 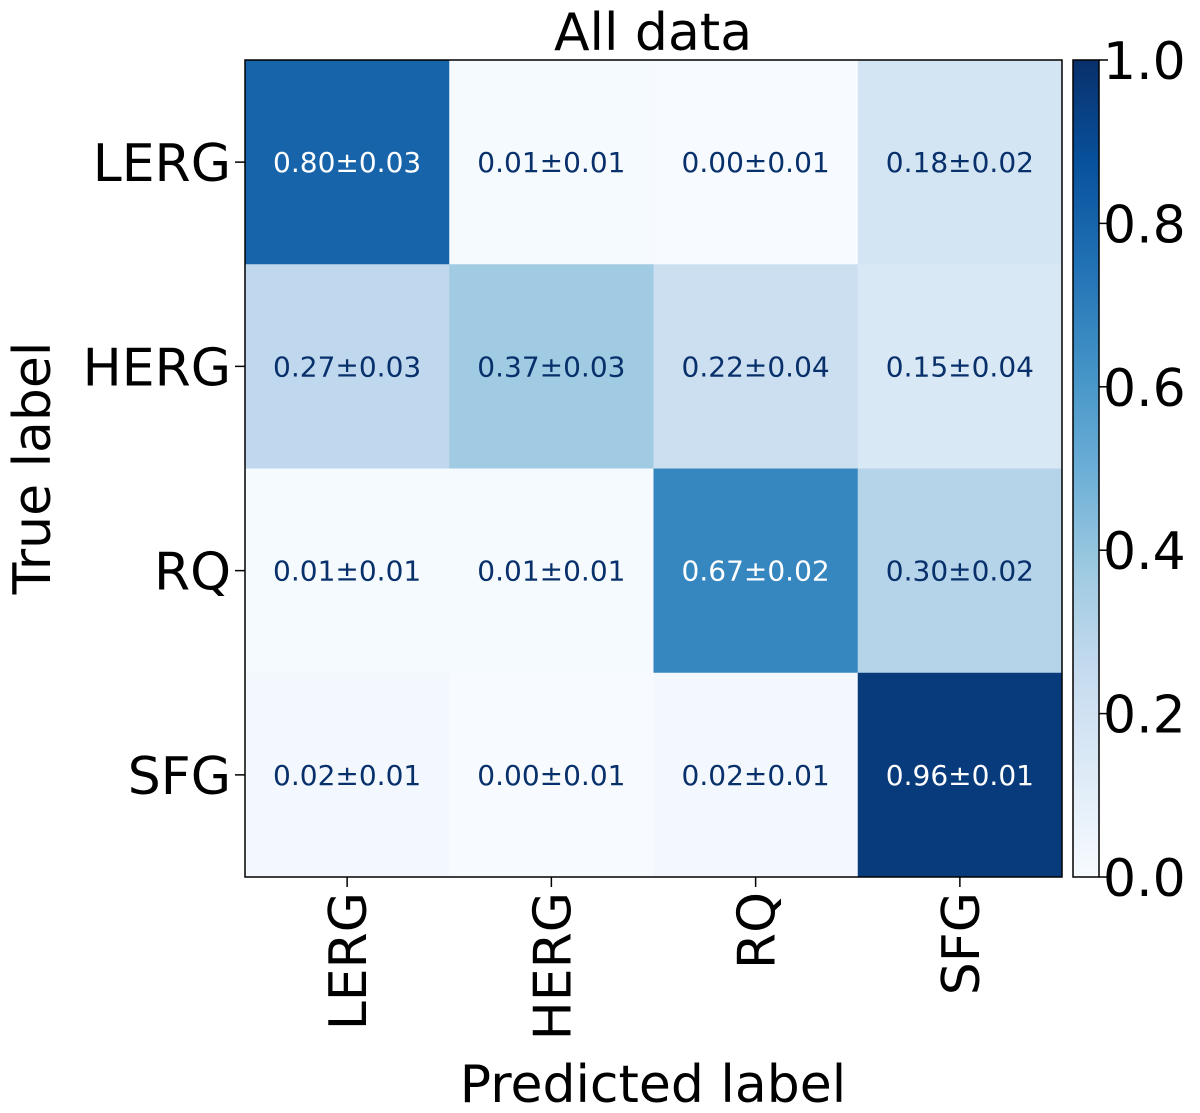 I want to click on cell-value-label: 0.27±0.03, so click(x=347, y=366).